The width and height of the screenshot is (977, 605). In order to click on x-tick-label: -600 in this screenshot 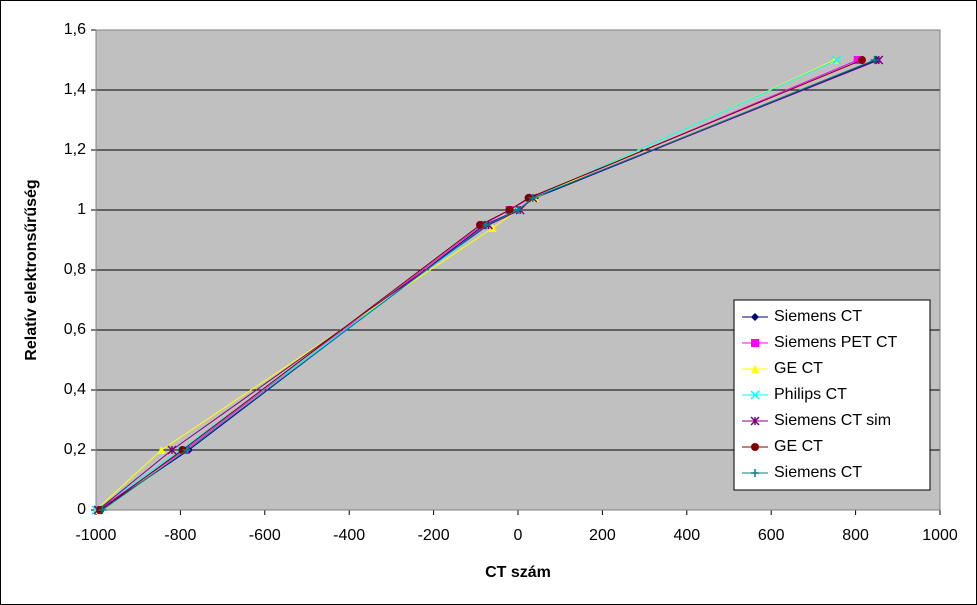, I will do `click(265, 535)`.